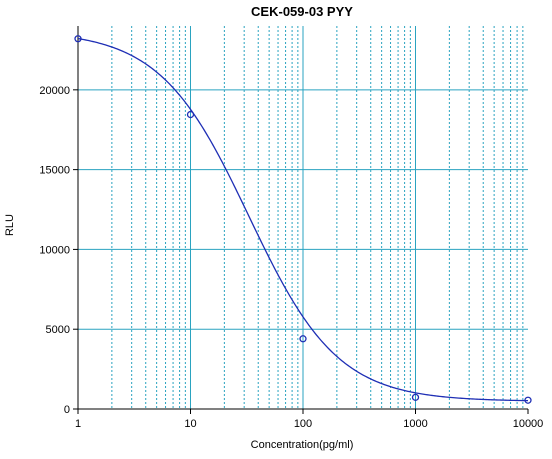 This screenshot has width=552, height=459. What do you see at coordinates (67, 410) in the screenshot?
I see `y-tick-label: 0` at bounding box center [67, 410].